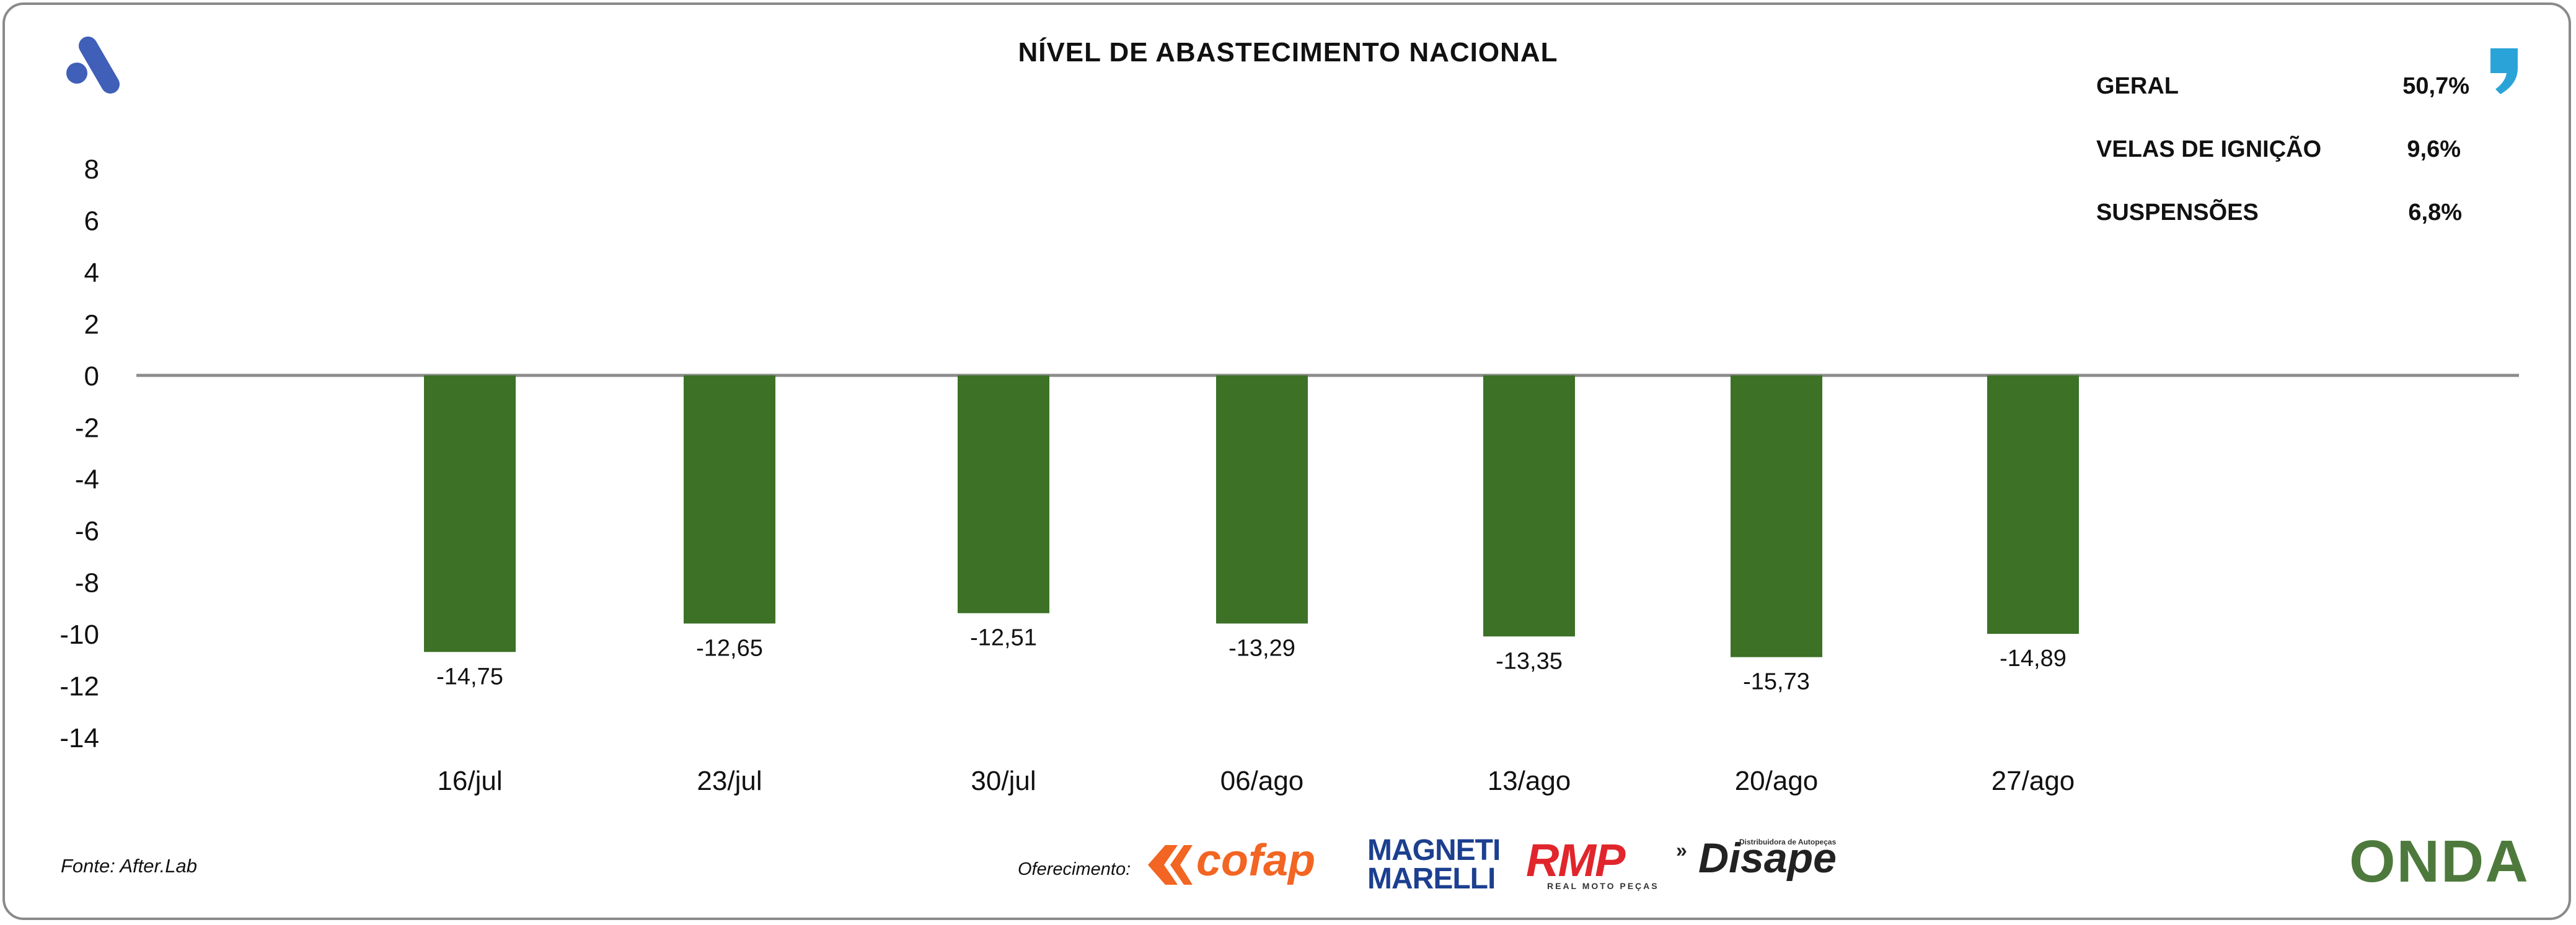 The width and height of the screenshot is (2576, 925). Describe the element at coordinates (2033, 659) in the screenshot. I see `data-label: -14,89` at that location.